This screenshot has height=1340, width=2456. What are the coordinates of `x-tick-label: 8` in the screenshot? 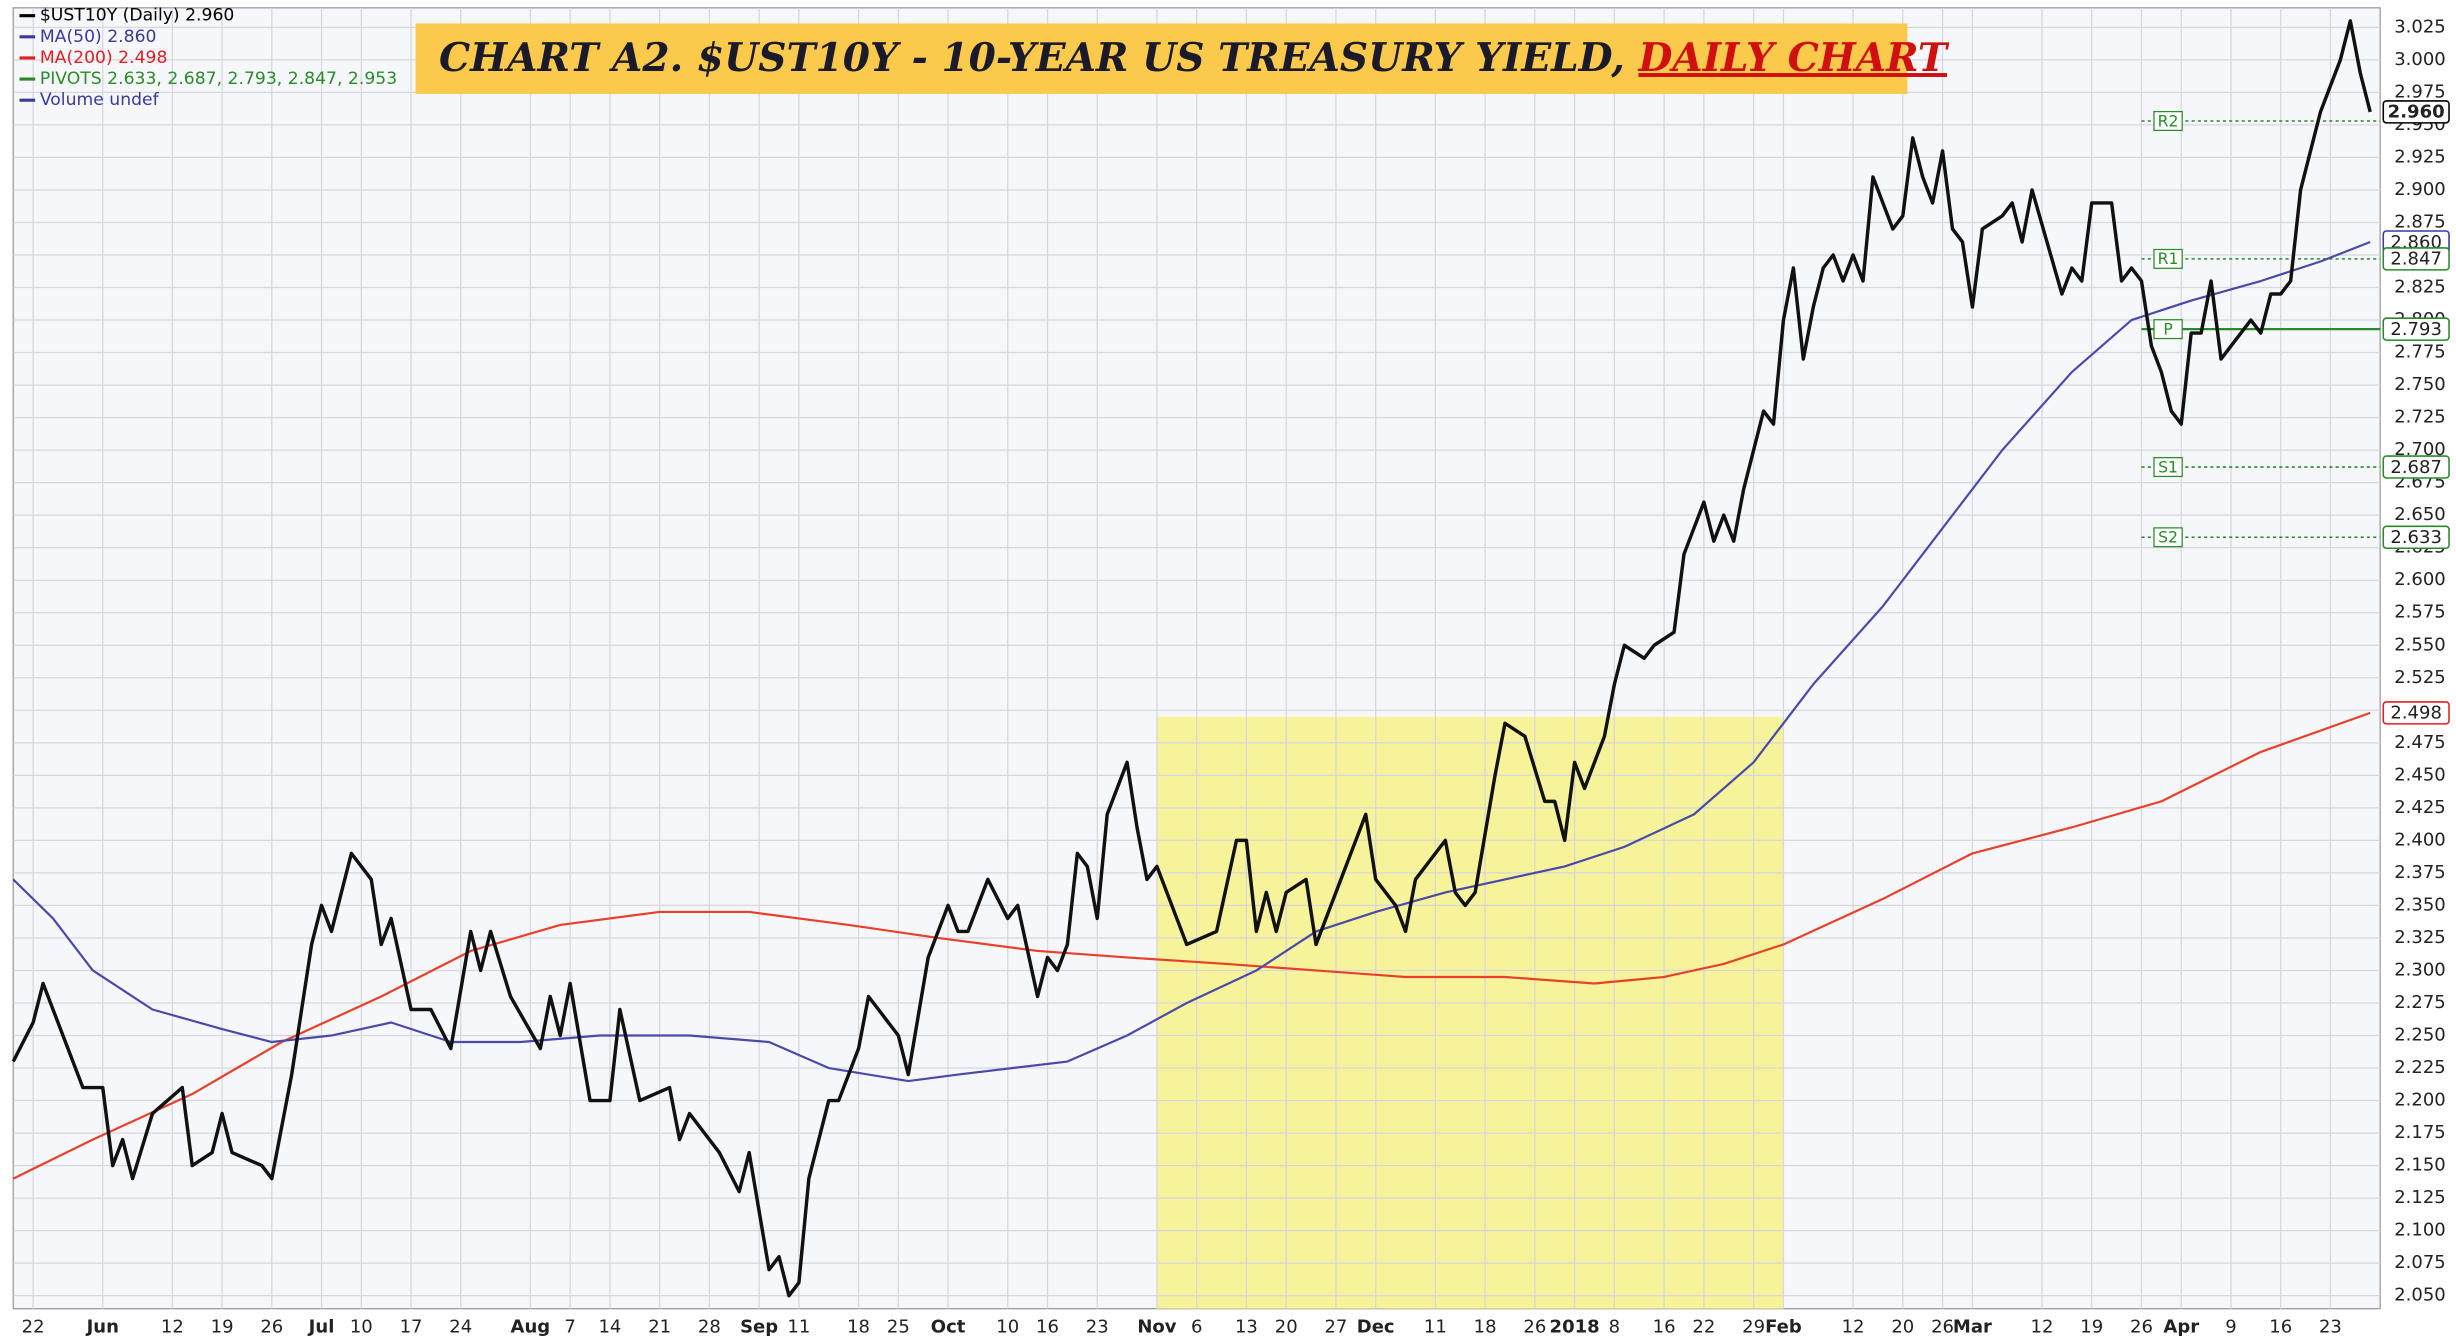 It's located at (1614, 1326).